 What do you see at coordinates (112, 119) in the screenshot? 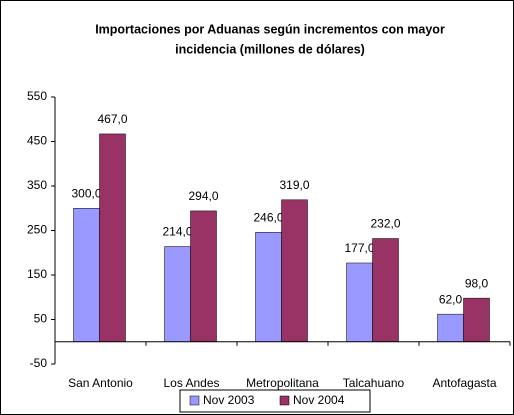
I see `value-label: 467,0` at bounding box center [112, 119].